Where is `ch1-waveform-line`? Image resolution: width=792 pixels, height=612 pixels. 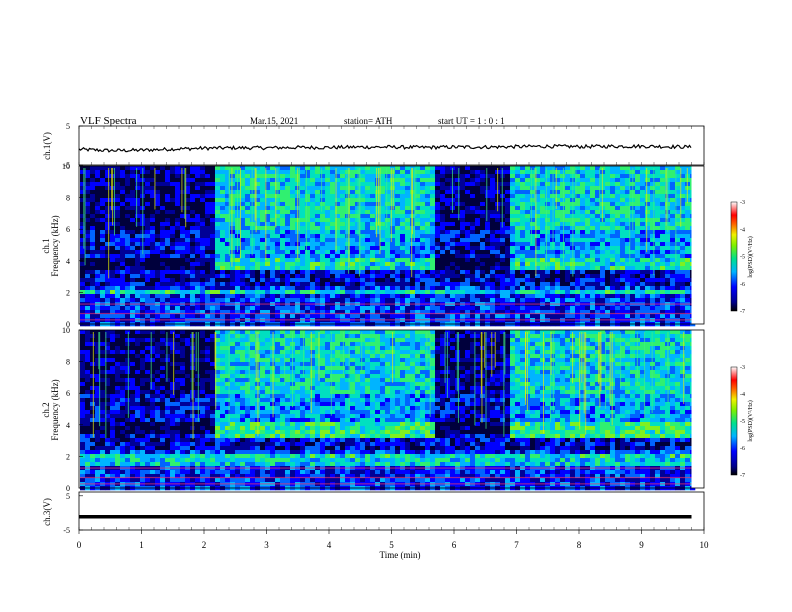 ch1-waveform-line is located at coordinates (385, 148).